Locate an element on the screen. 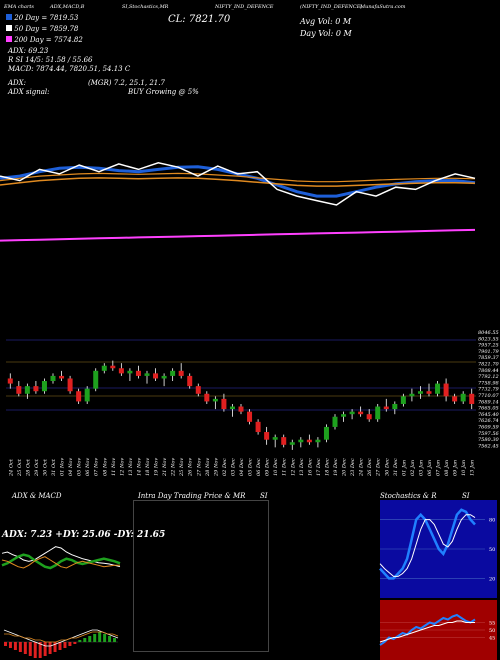 The image size is (500, 660). stat-macd: MACD: 7874.44, 7820.51, 54.13 C is located at coordinates (69, 69).